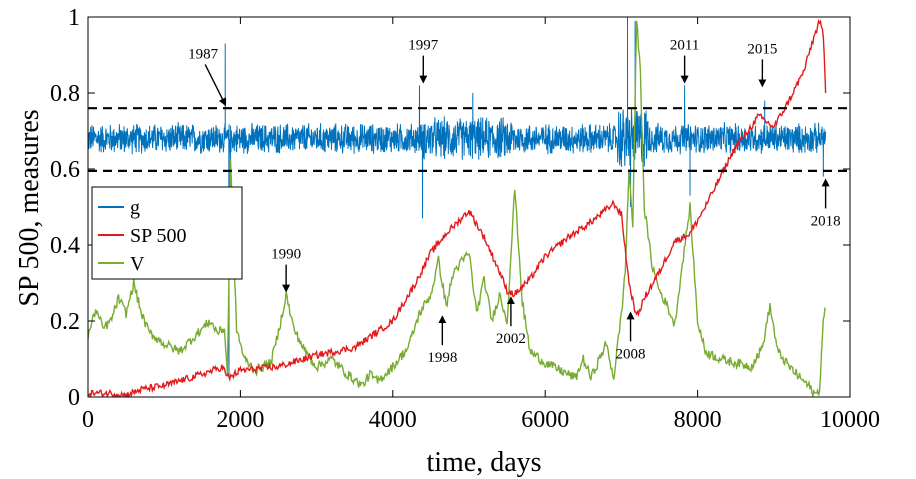 This screenshot has height=479, width=916. Describe the element at coordinates (631, 336) in the screenshot. I see `annotation-2008: 2008` at that location.